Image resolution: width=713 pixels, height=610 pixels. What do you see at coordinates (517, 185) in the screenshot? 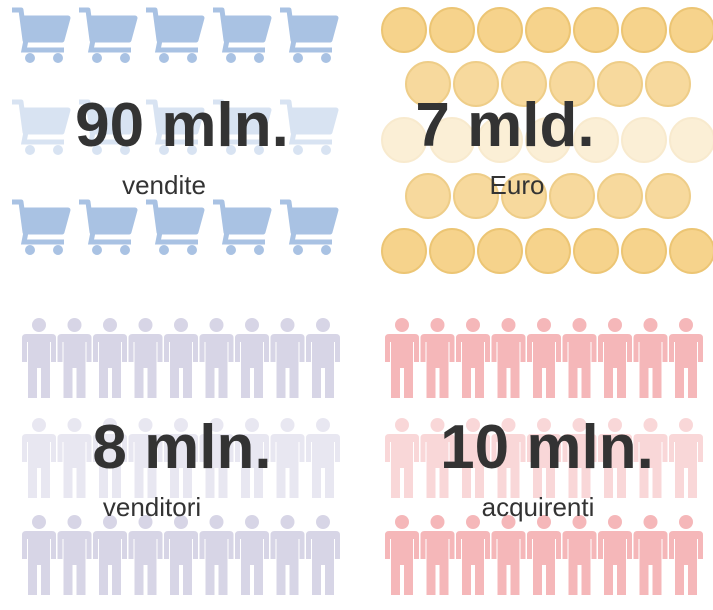
I see `stat-label: Euro` at bounding box center [517, 185].